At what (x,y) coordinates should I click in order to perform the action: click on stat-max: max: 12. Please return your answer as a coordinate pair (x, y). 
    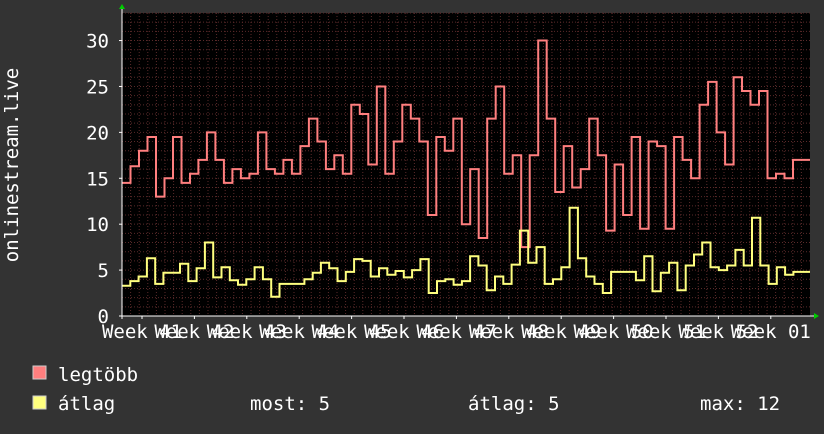
    Looking at the image, I should click on (740, 404).